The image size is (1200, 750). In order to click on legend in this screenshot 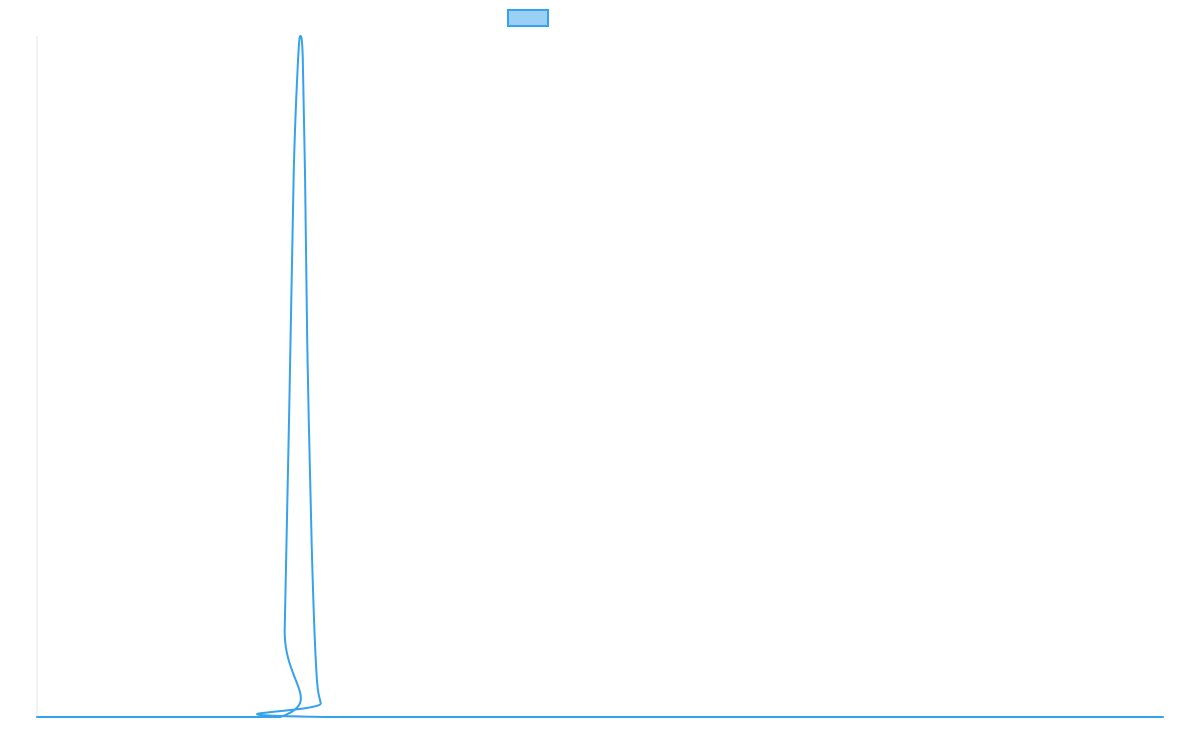, I will do `click(528, 18)`.